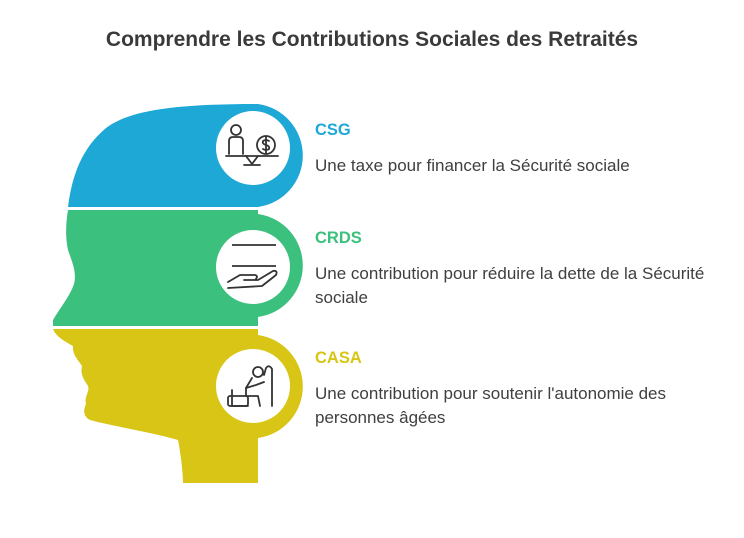 The height and width of the screenshot is (538, 744). I want to click on gdpr-hand-icon, so click(252, 266).